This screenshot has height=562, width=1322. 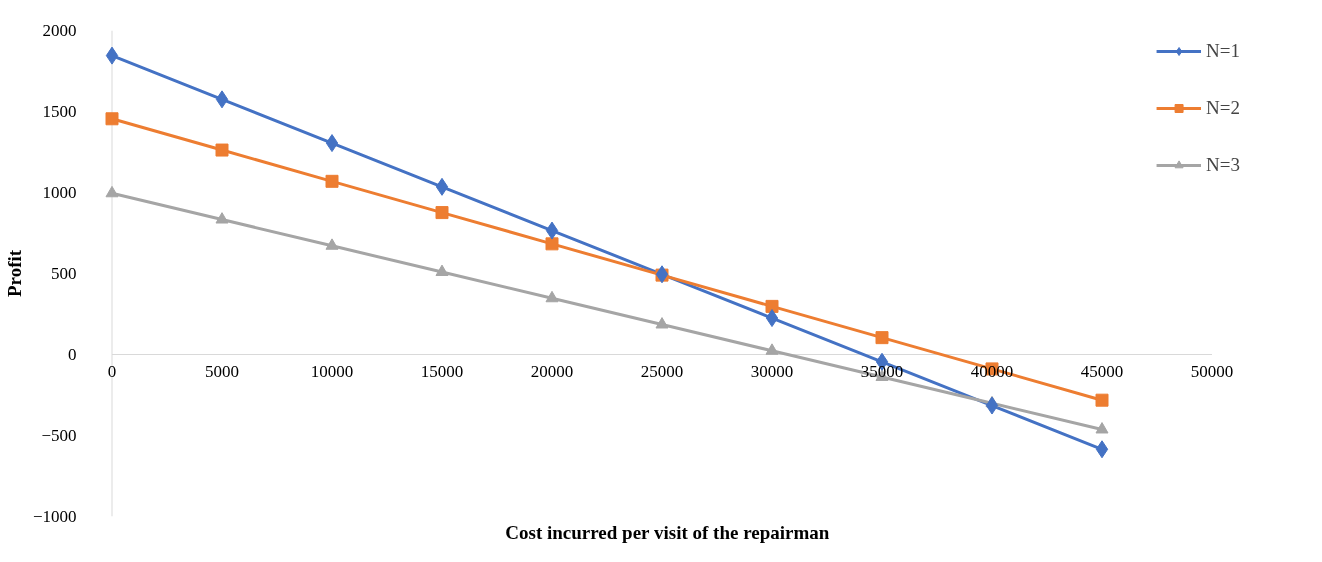 I want to click on x-tick-label: 30000, so click(x=772, y=371).